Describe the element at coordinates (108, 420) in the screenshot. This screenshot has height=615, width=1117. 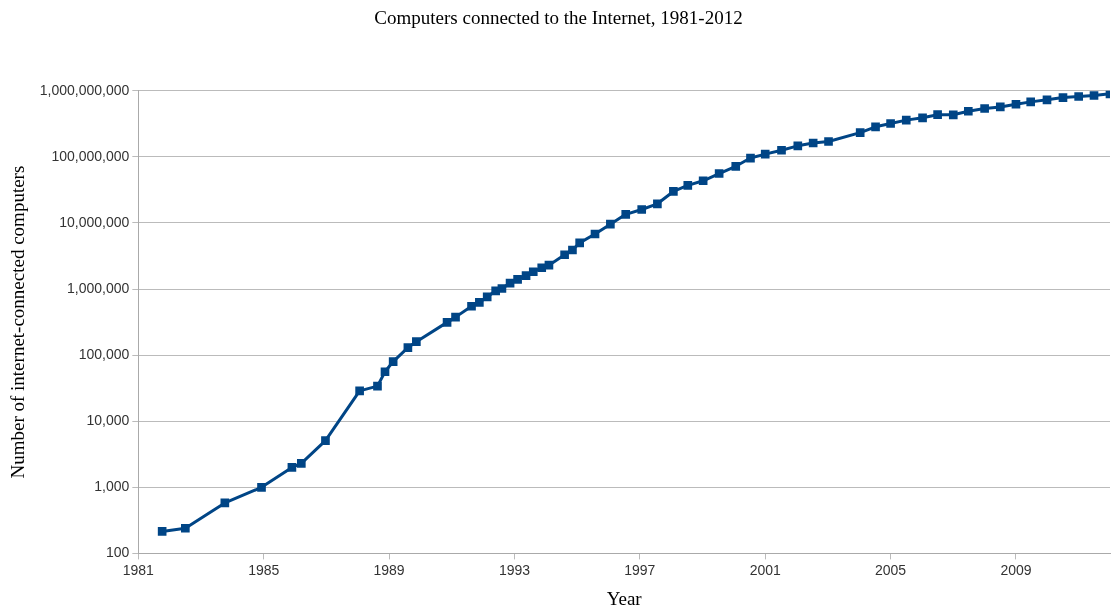
I see `y-tick-label: 10,000` at that location.